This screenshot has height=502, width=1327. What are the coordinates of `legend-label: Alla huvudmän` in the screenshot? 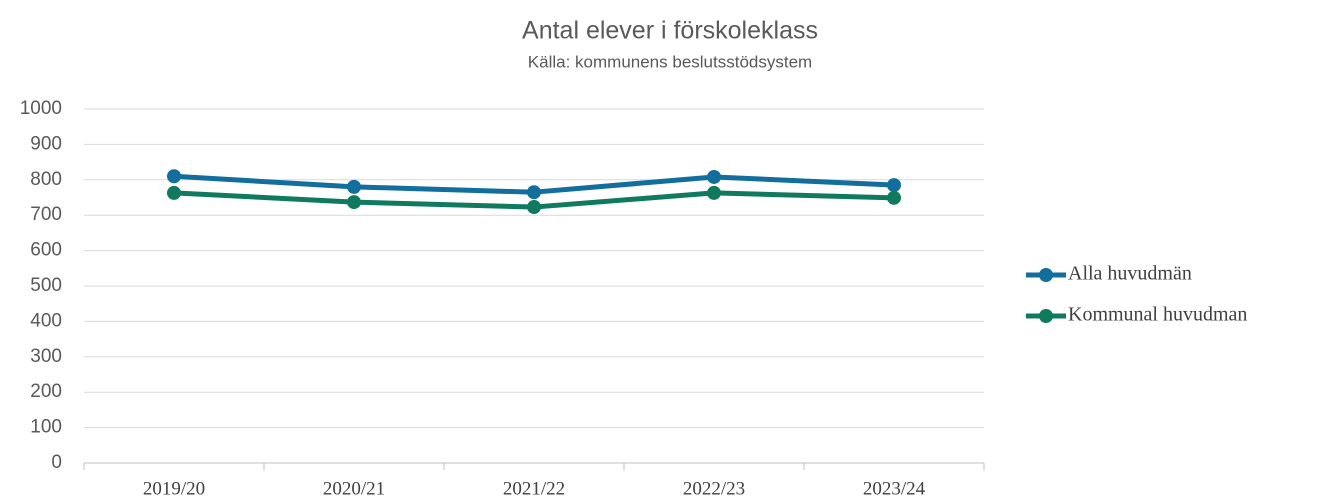 It's located at (1130, 274).